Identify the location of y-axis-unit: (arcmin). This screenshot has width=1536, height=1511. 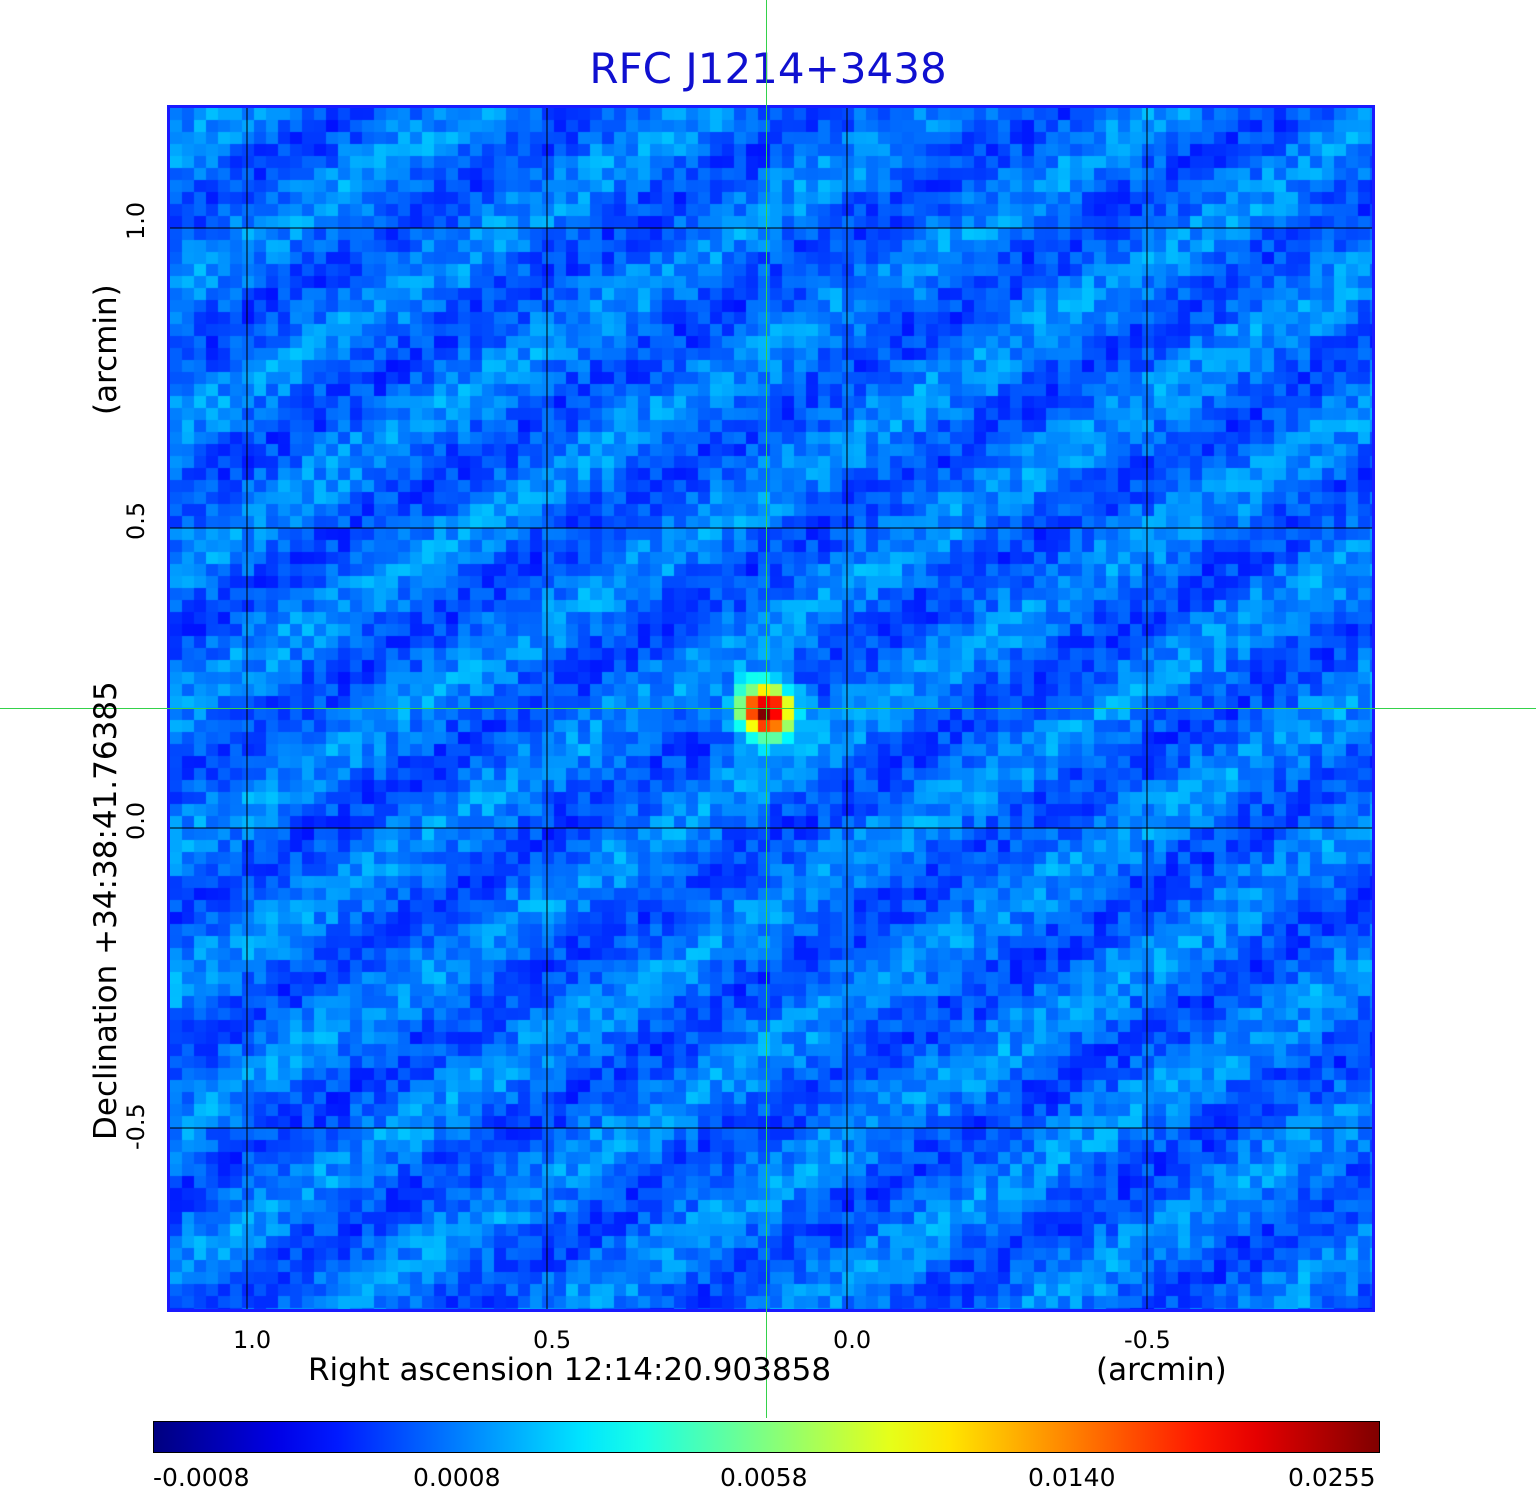
(106, 349).